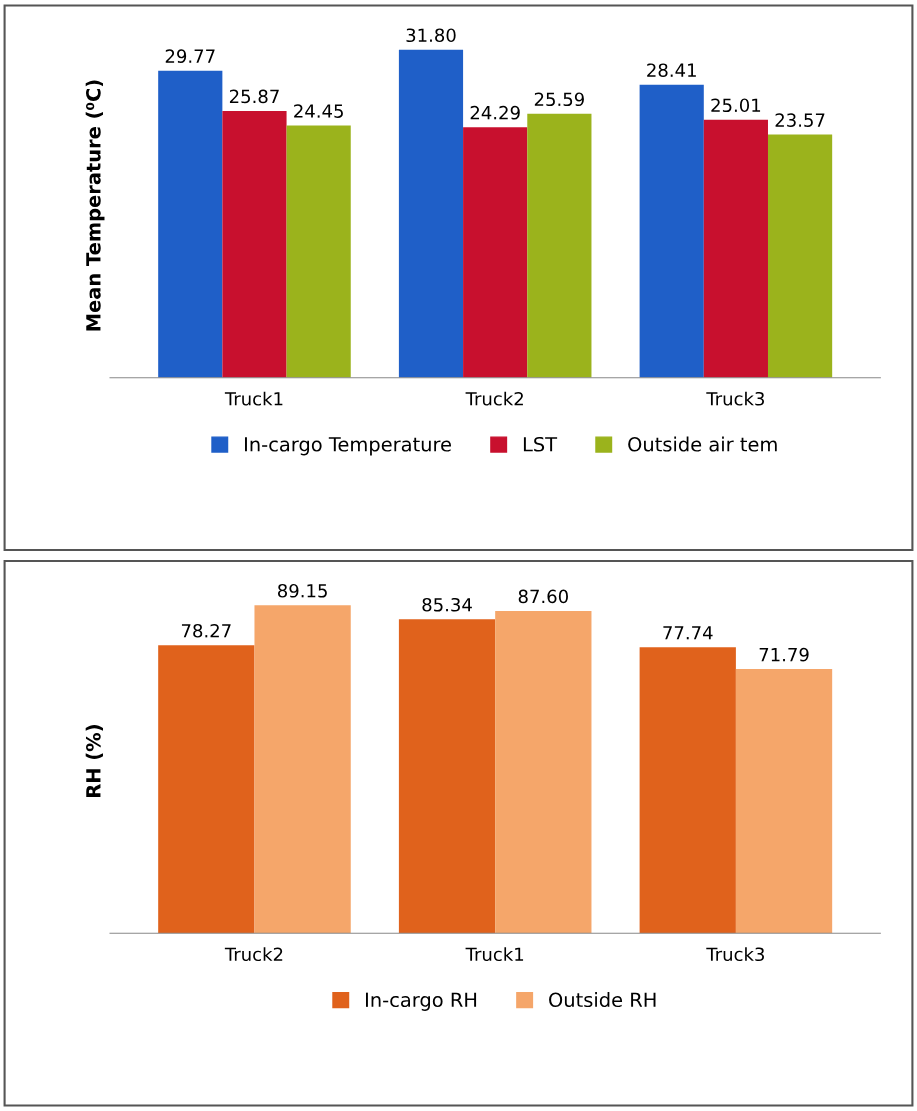 This screenshot has height=1111, width=917. Describe the element at coordinates (702, 444) in the screenshot. I see `legend-label: Outside air tem` at that location.